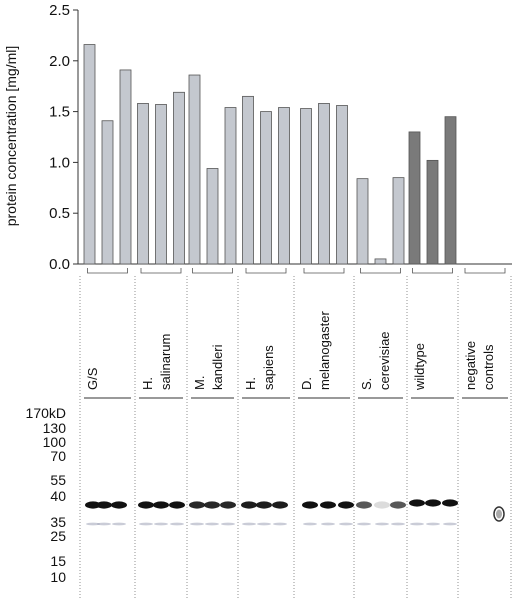  I want to click on y-tick-label: 2.5, so click(59, 10).